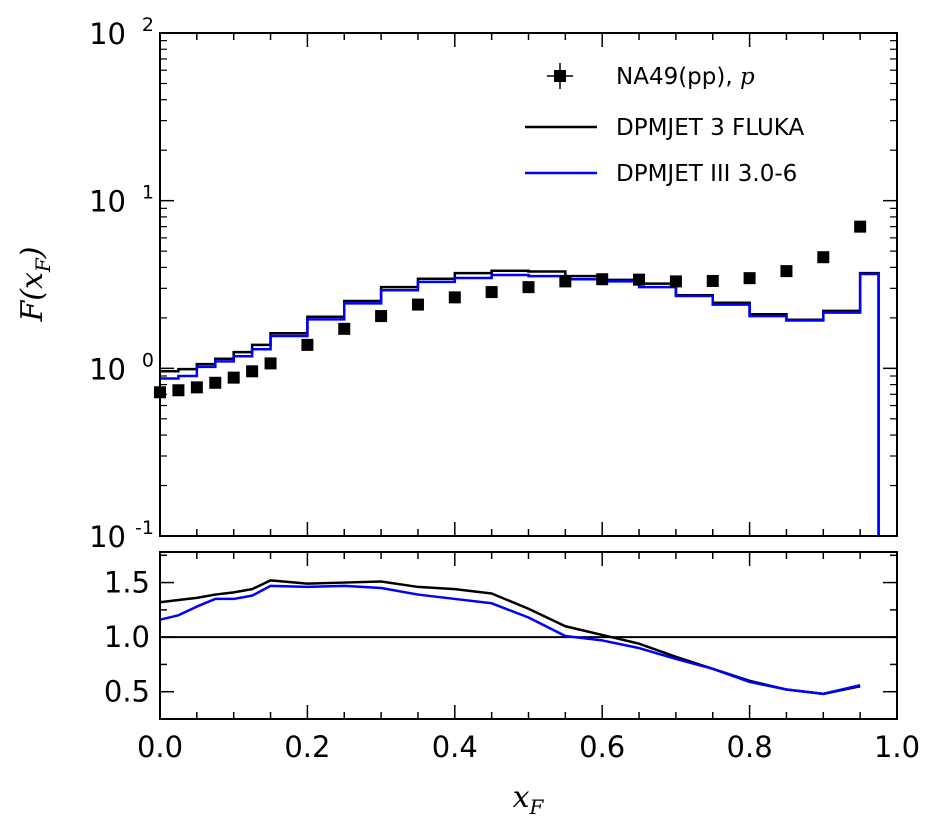  Describe the element at coordinates (35, 284) in the screenshot. I see `main-y-axis-label: F(xF)` at that location.